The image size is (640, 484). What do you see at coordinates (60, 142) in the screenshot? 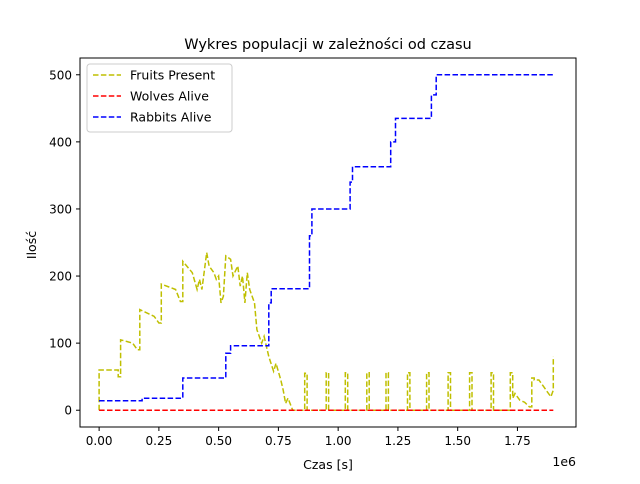
I see `y-tick-label: 400` at bounding box center [60, 142].